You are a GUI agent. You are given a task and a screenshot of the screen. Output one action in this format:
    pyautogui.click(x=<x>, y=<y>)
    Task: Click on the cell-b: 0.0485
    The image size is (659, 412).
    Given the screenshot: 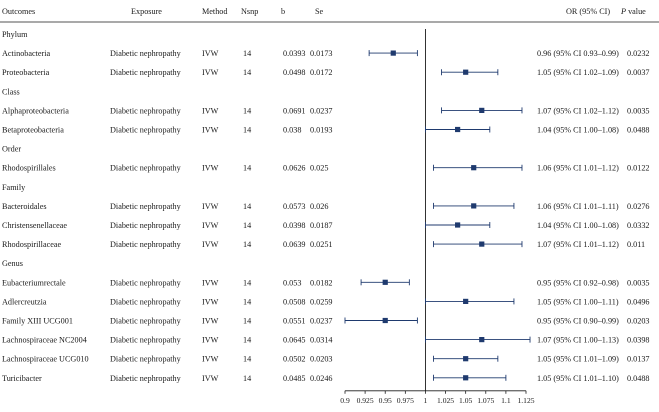 What is the action you would take?
    pyautogui.click(x=294, y=378)
    